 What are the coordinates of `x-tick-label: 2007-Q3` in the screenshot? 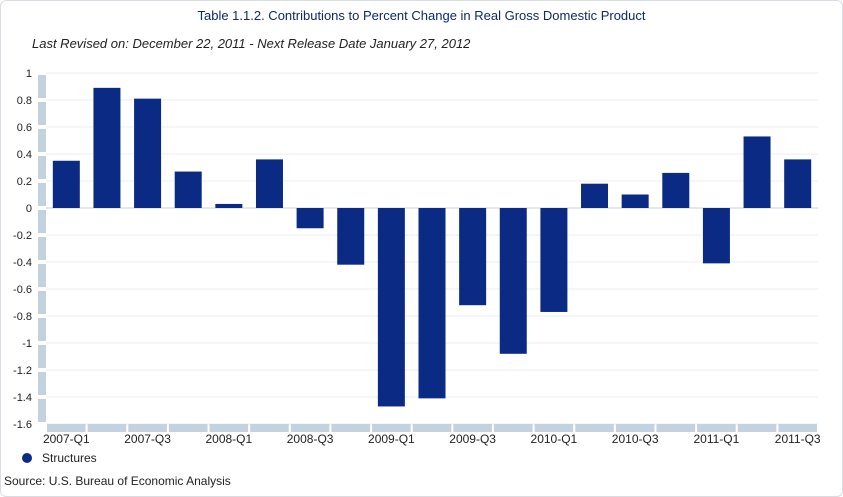 It's located at (147, 439).